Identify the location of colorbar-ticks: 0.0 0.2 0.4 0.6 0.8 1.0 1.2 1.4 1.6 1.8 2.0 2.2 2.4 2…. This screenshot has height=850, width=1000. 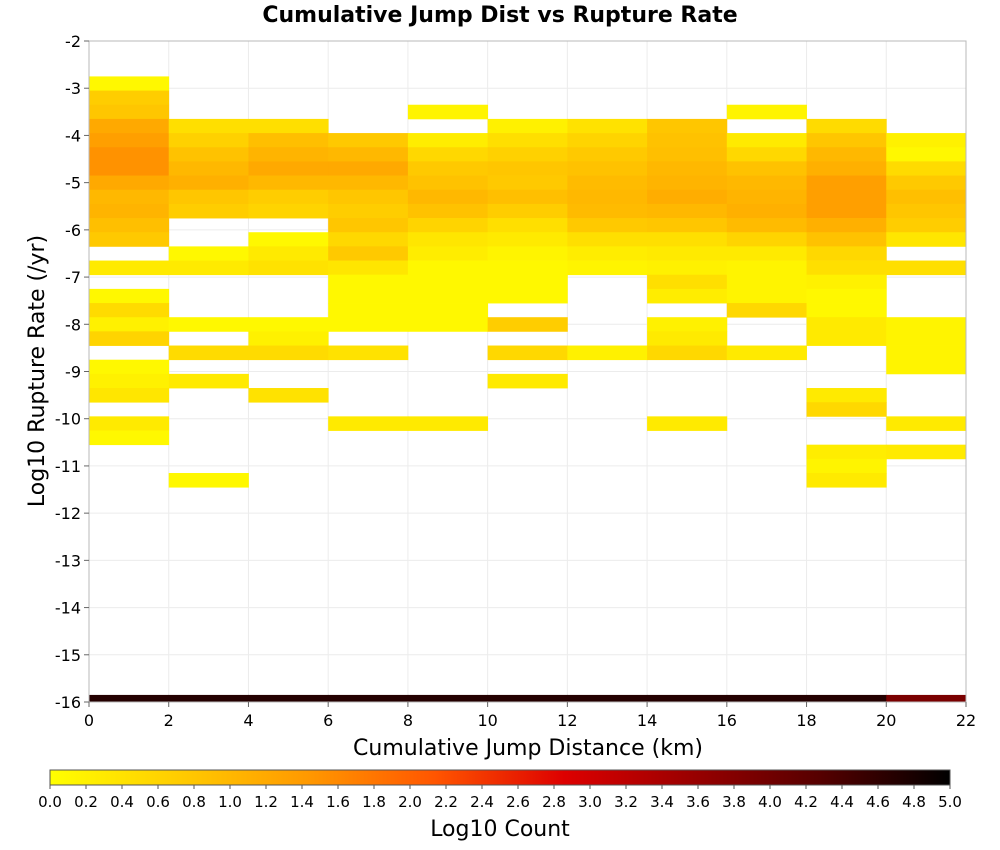
(500, 798).